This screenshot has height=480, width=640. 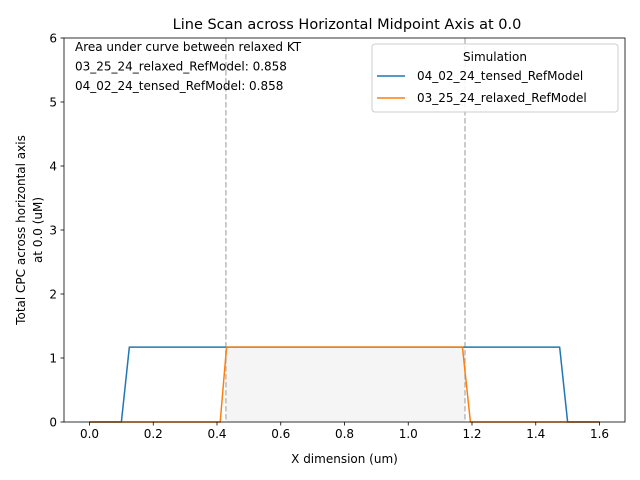 What do you see at coordinates (471, 434) in the screenshot?
I see `x-tick-label: 1.2` at bounding box center [471, 434].